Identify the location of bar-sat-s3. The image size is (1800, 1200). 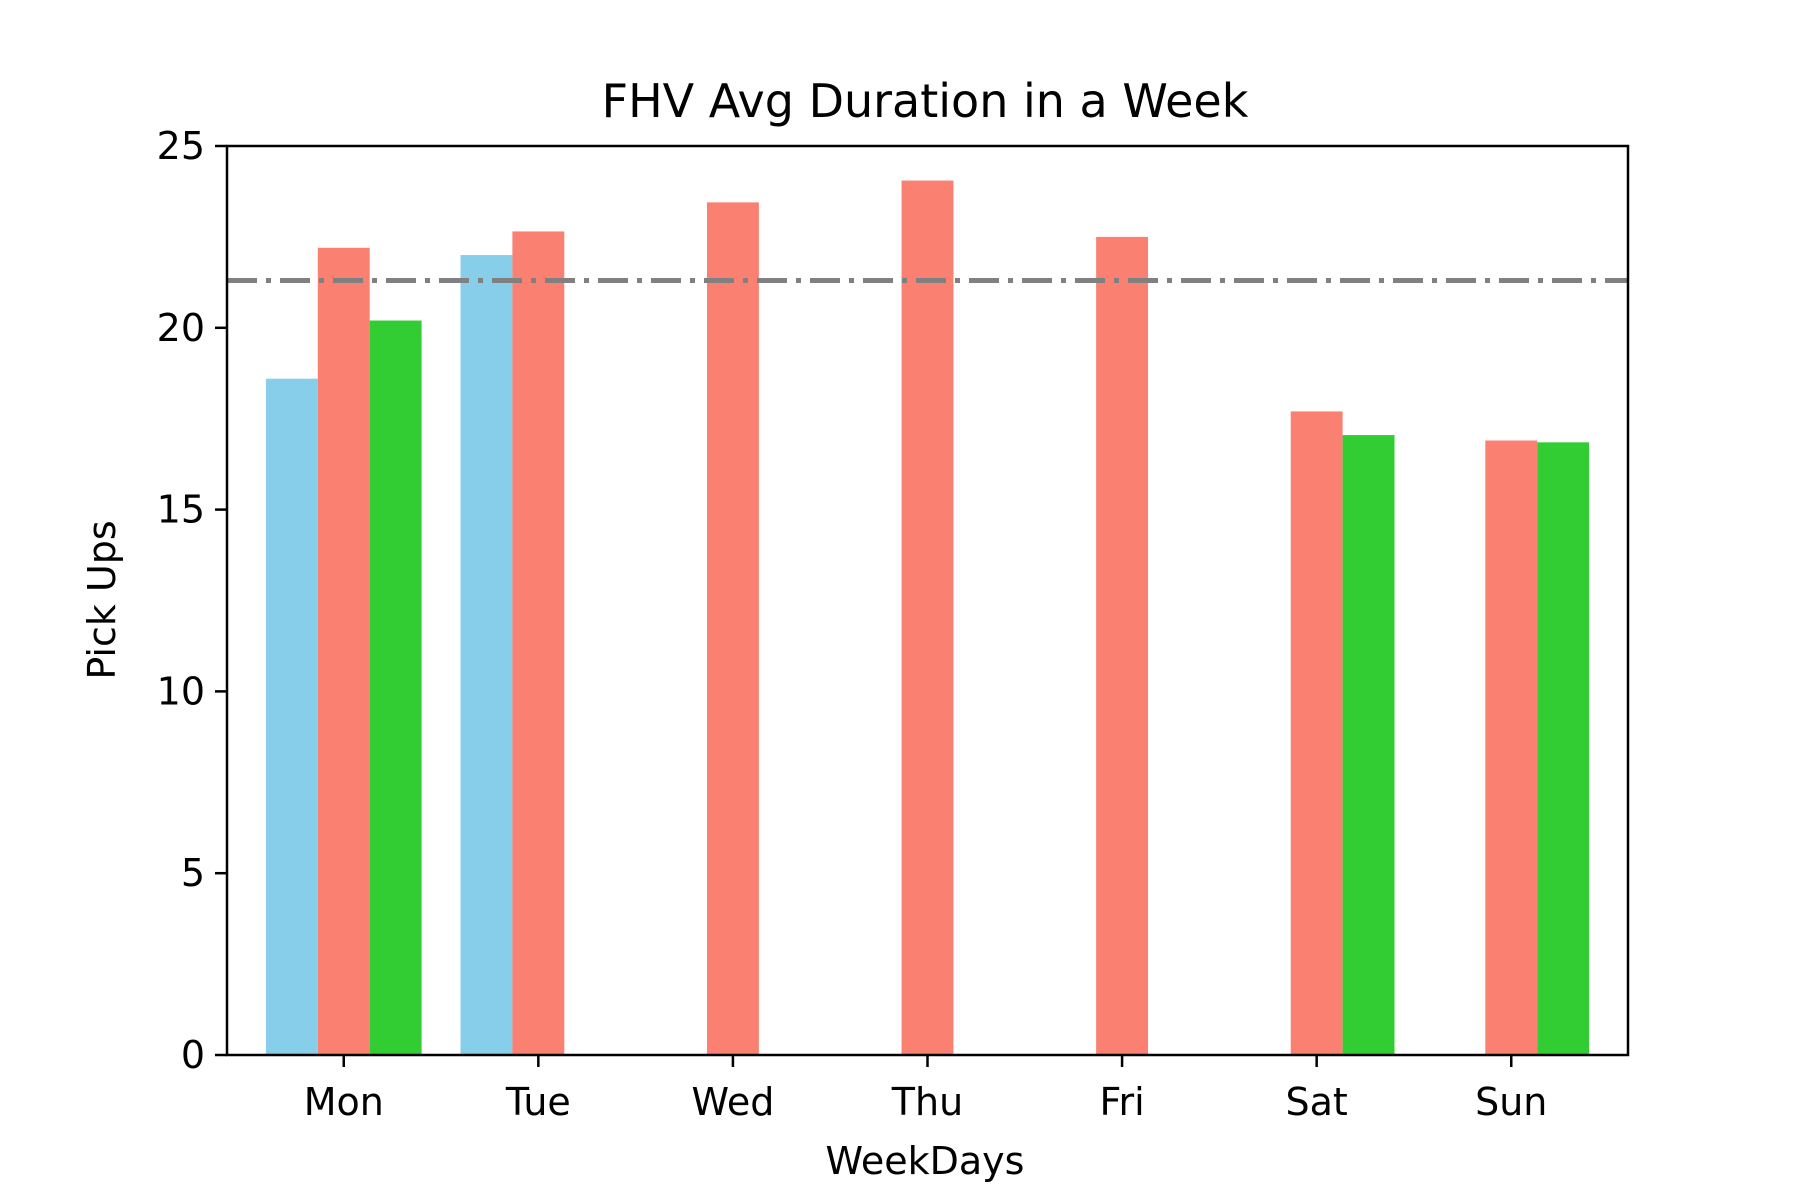
(1368, 745).